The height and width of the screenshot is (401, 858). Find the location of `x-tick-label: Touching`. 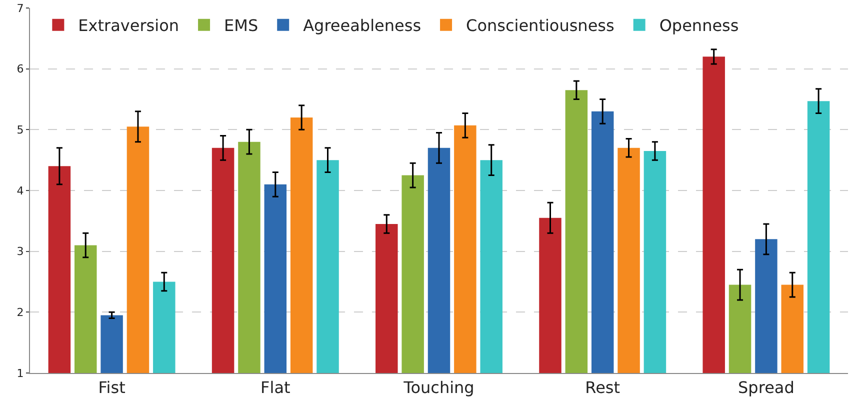

x-tick-label: Touching is located at coordinates (438, 388).